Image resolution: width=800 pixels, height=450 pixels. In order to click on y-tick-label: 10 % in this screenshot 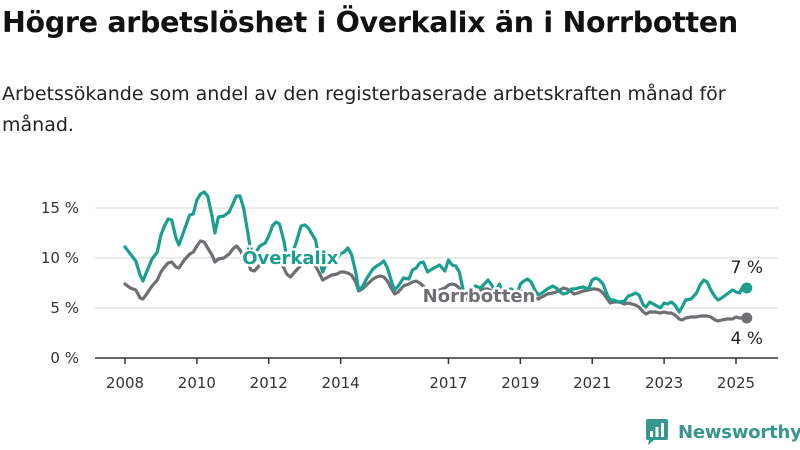, I will do `click(60, 258)`.